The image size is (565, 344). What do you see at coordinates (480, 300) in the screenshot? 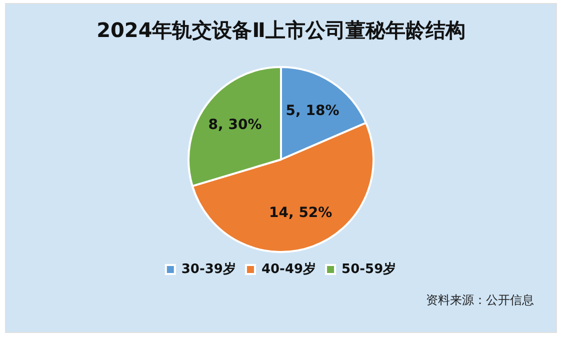
I see `text: 资料来源：公开信息` at bounding box center [480, 300].